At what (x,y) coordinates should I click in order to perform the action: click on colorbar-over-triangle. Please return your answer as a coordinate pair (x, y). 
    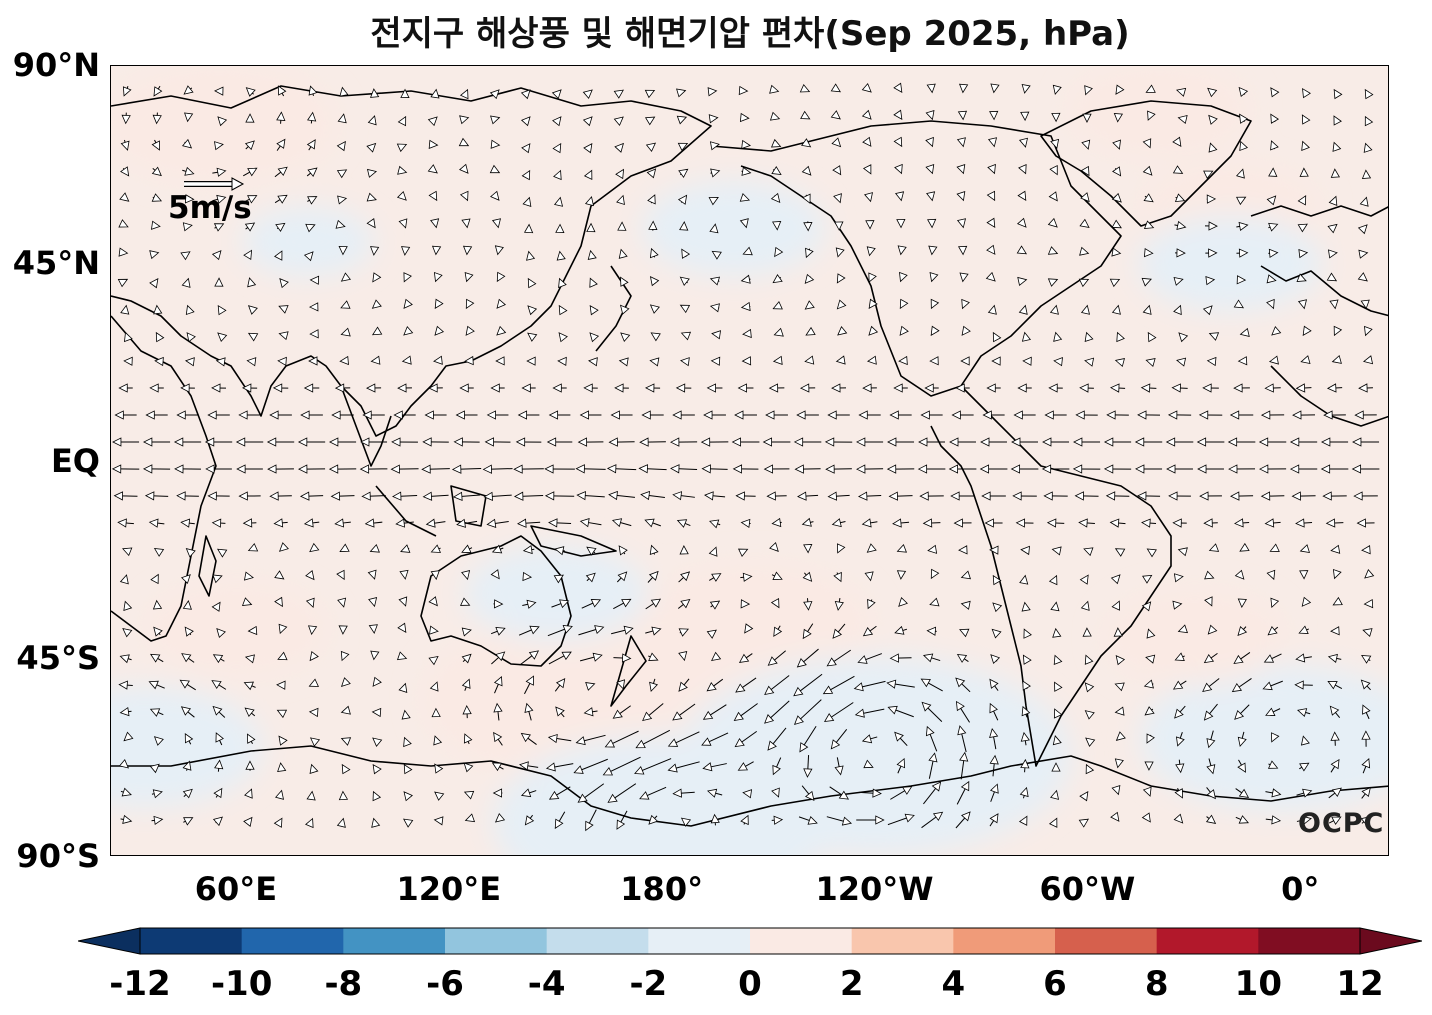
    Looking at the image, I should click on (1390, 941).